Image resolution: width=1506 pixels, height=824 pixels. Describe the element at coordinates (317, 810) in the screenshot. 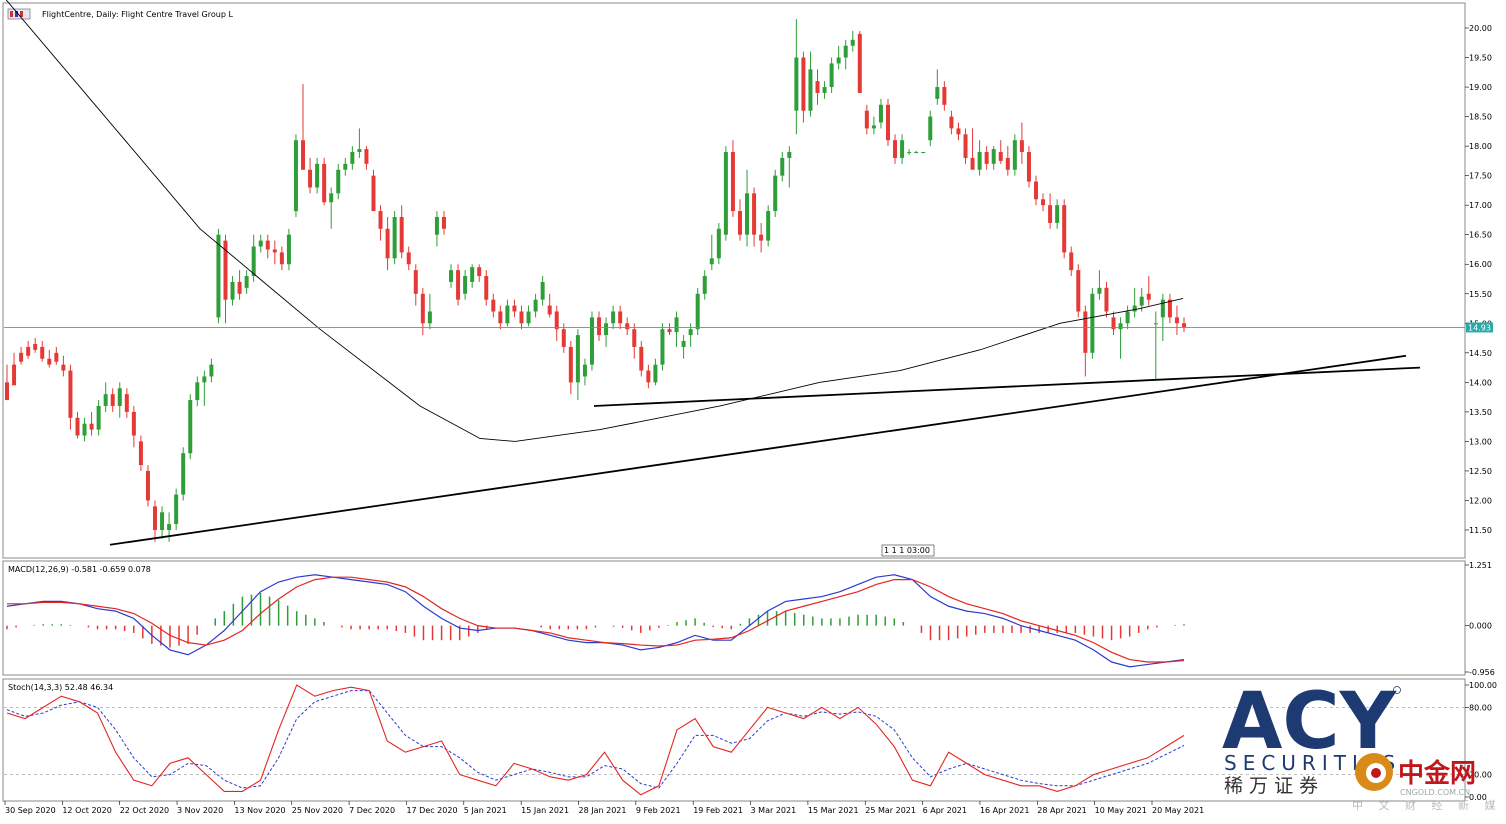

I see `date-tick-label: 25 Nov 2020` at that location.